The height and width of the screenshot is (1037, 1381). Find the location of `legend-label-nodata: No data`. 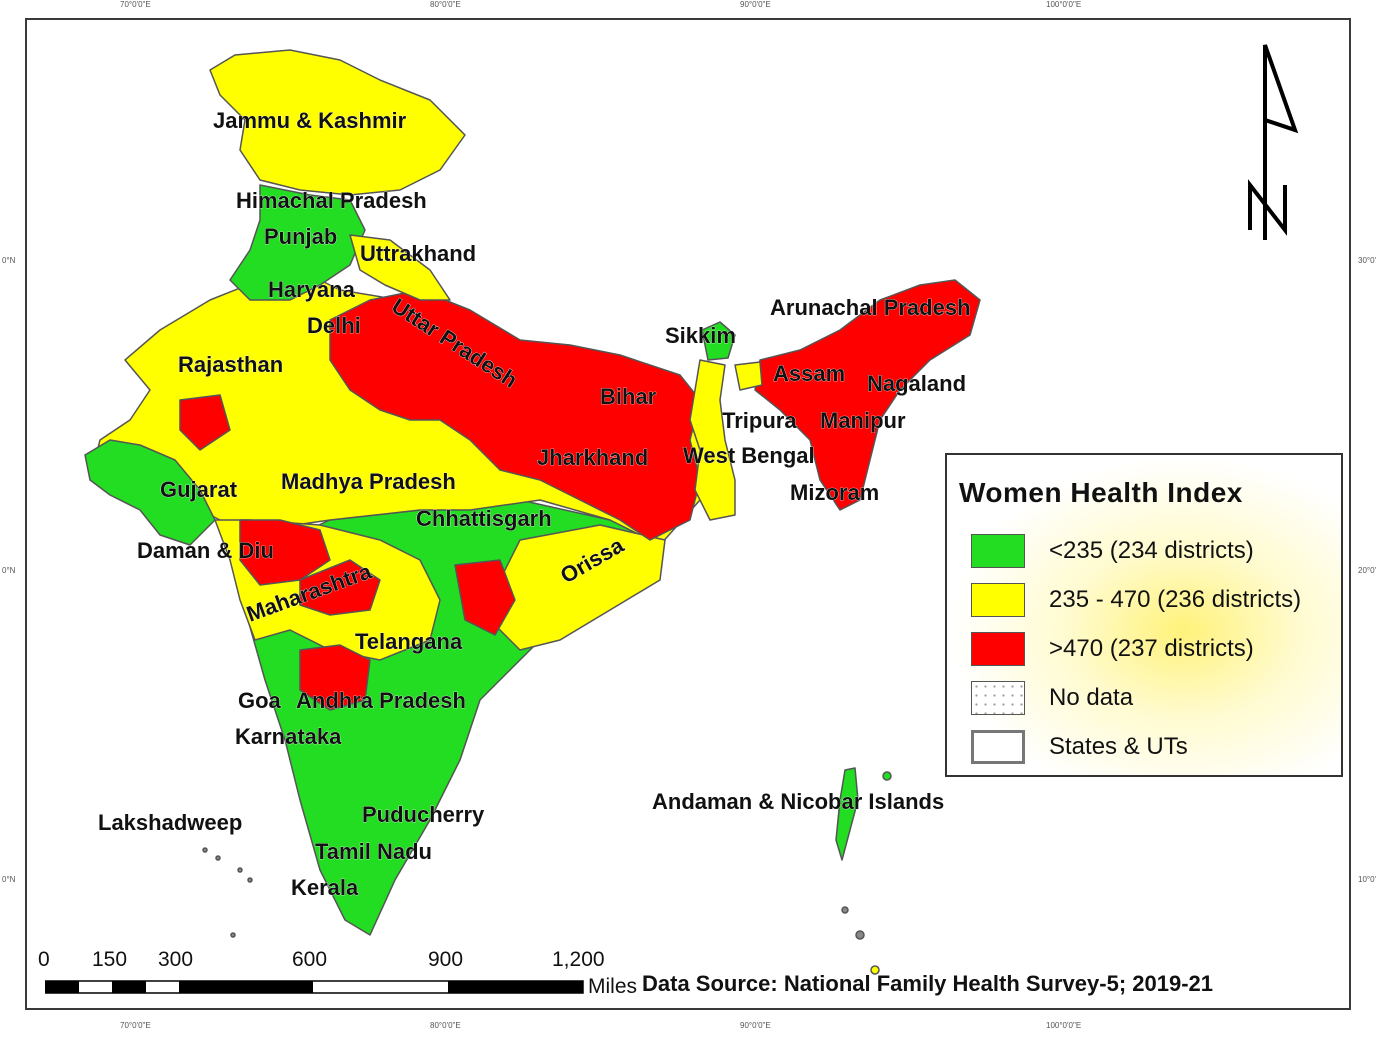

legend-label-nodata: No data is located at coordinates (1091, 697).